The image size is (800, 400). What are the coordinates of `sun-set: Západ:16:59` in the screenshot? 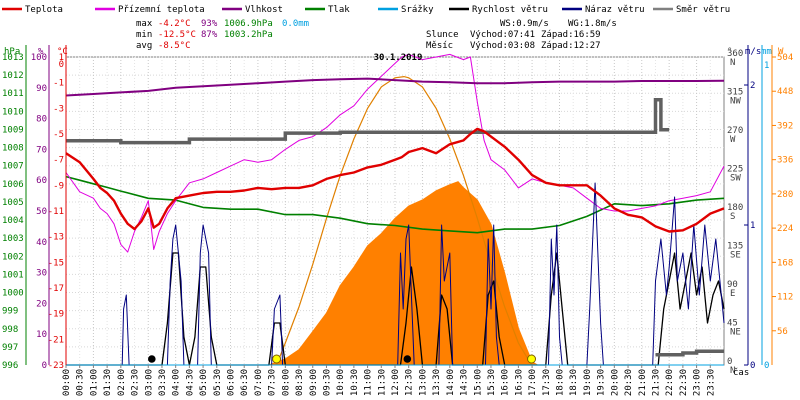 It's located at (571, 35).